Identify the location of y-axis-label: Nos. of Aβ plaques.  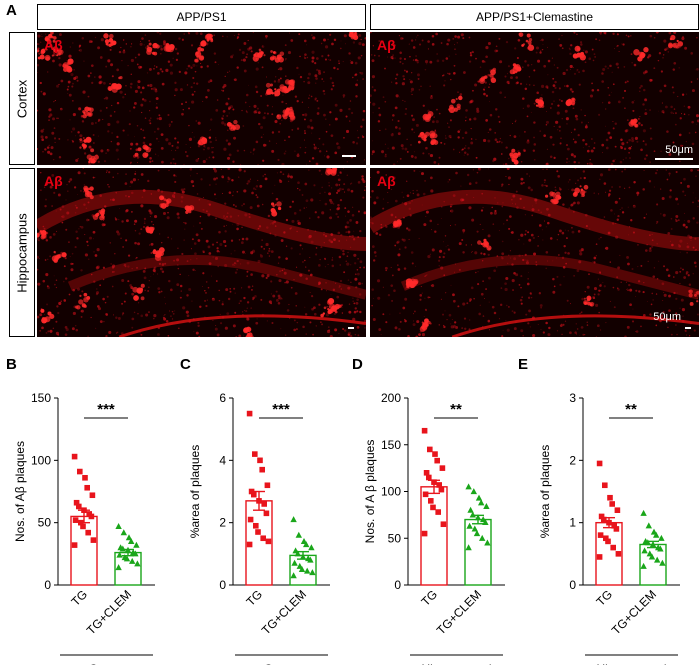
(20, 491).